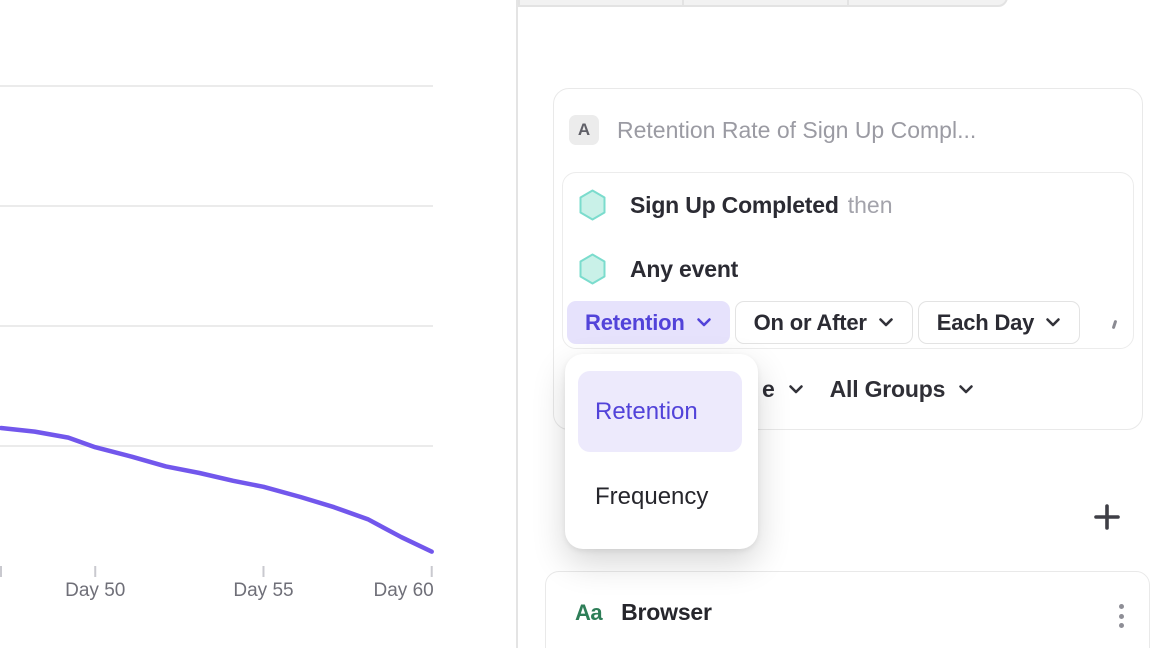 The height and width of the screenshot is (648, 1172). Describe the element at coordinates (404, 590) in the screenshot. I see `x-axis-label: Day 60` at that location.